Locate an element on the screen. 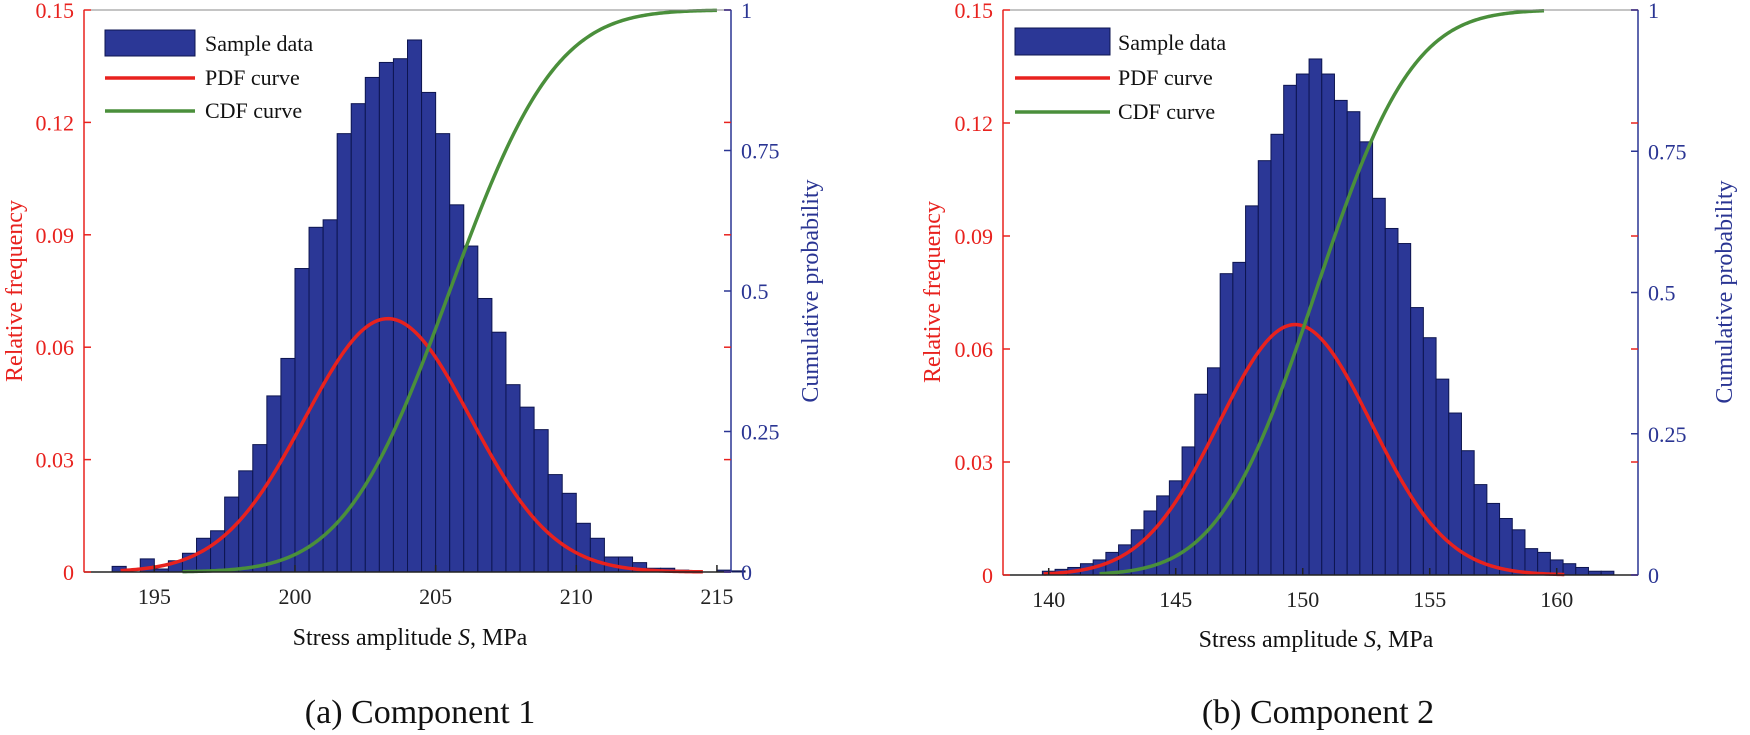  x-tick-label: 155 is located at coordinates (1429, 599).